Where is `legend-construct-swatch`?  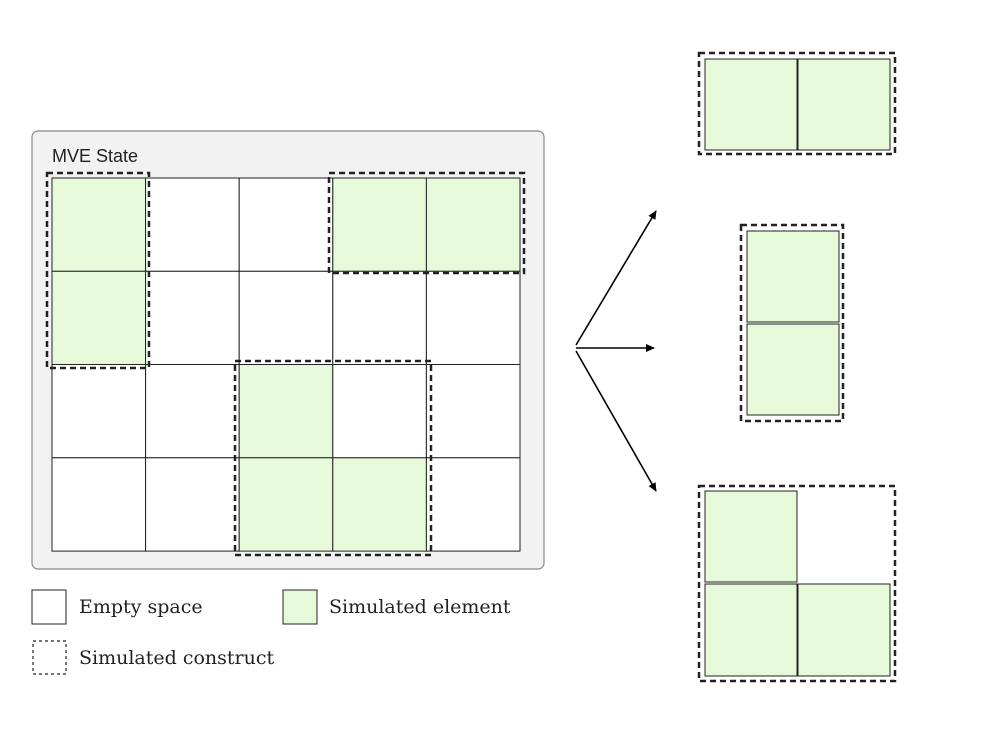 legend-construct-swatch is located at coordinates (49, 657).